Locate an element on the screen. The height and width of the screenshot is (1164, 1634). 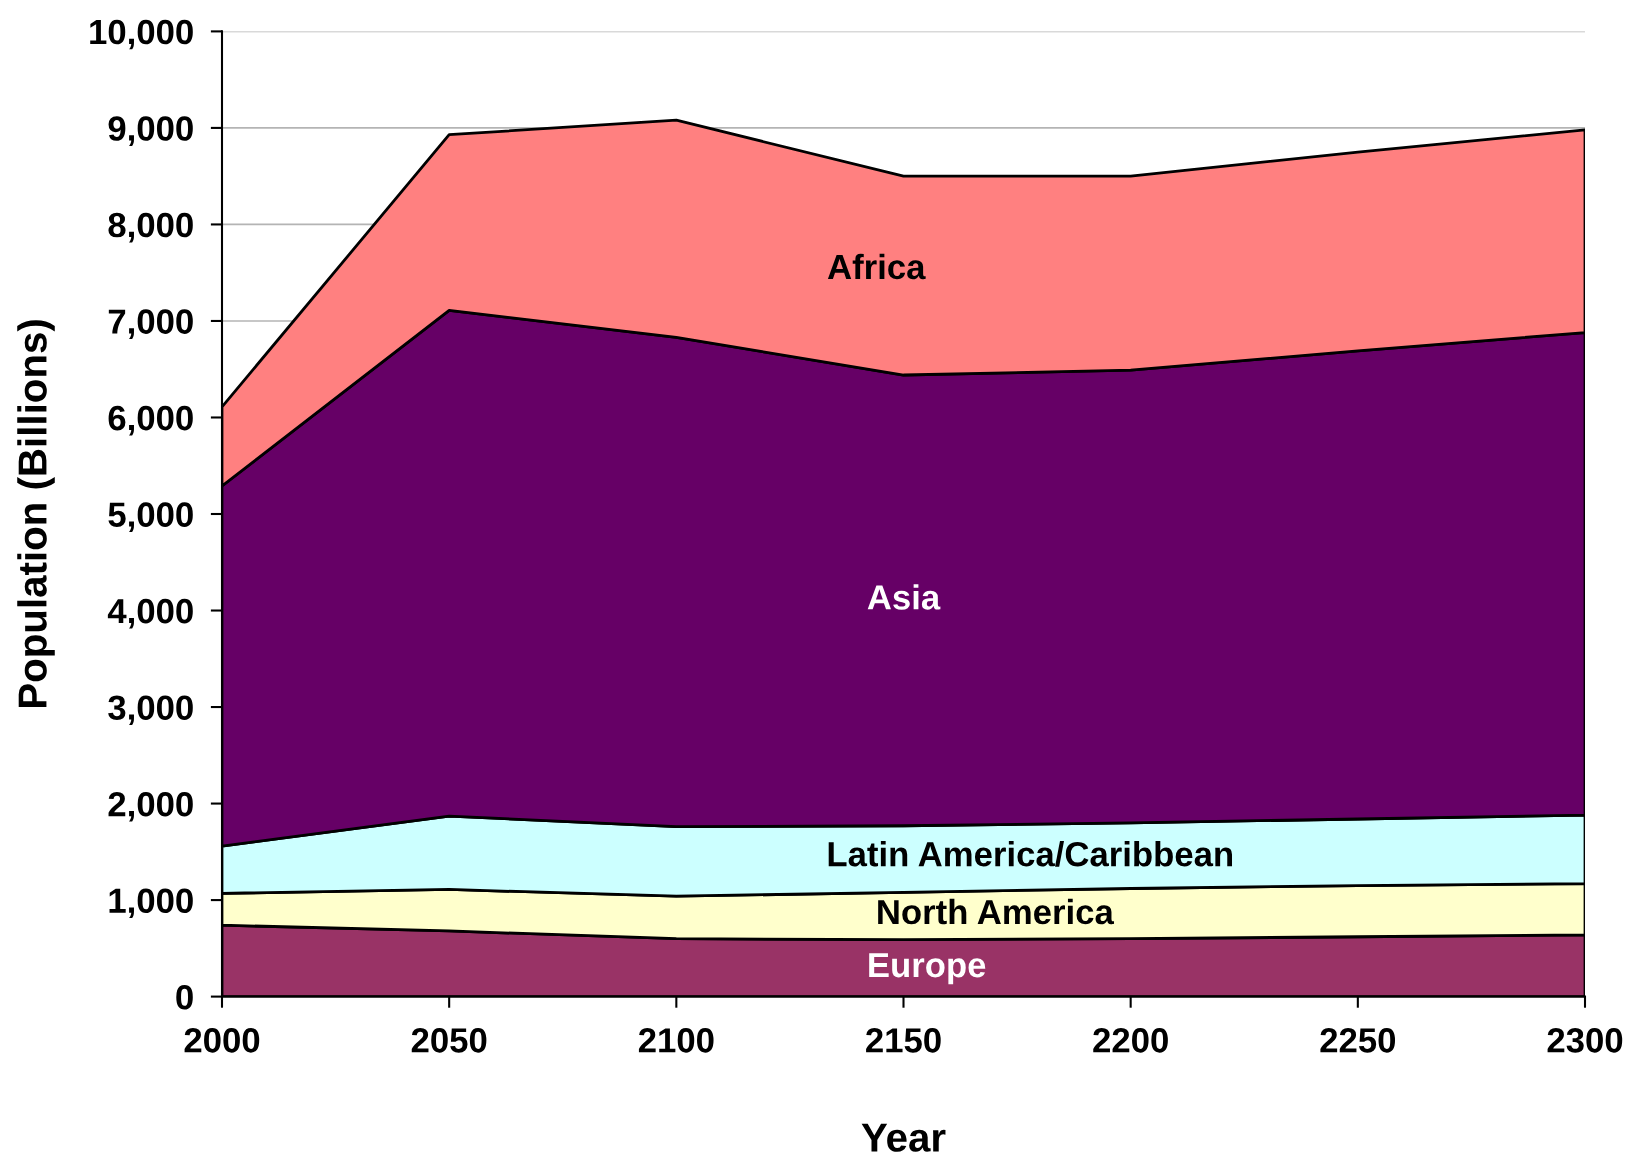
x-tick-label: 2050 is located at coordinates (449, 1040).